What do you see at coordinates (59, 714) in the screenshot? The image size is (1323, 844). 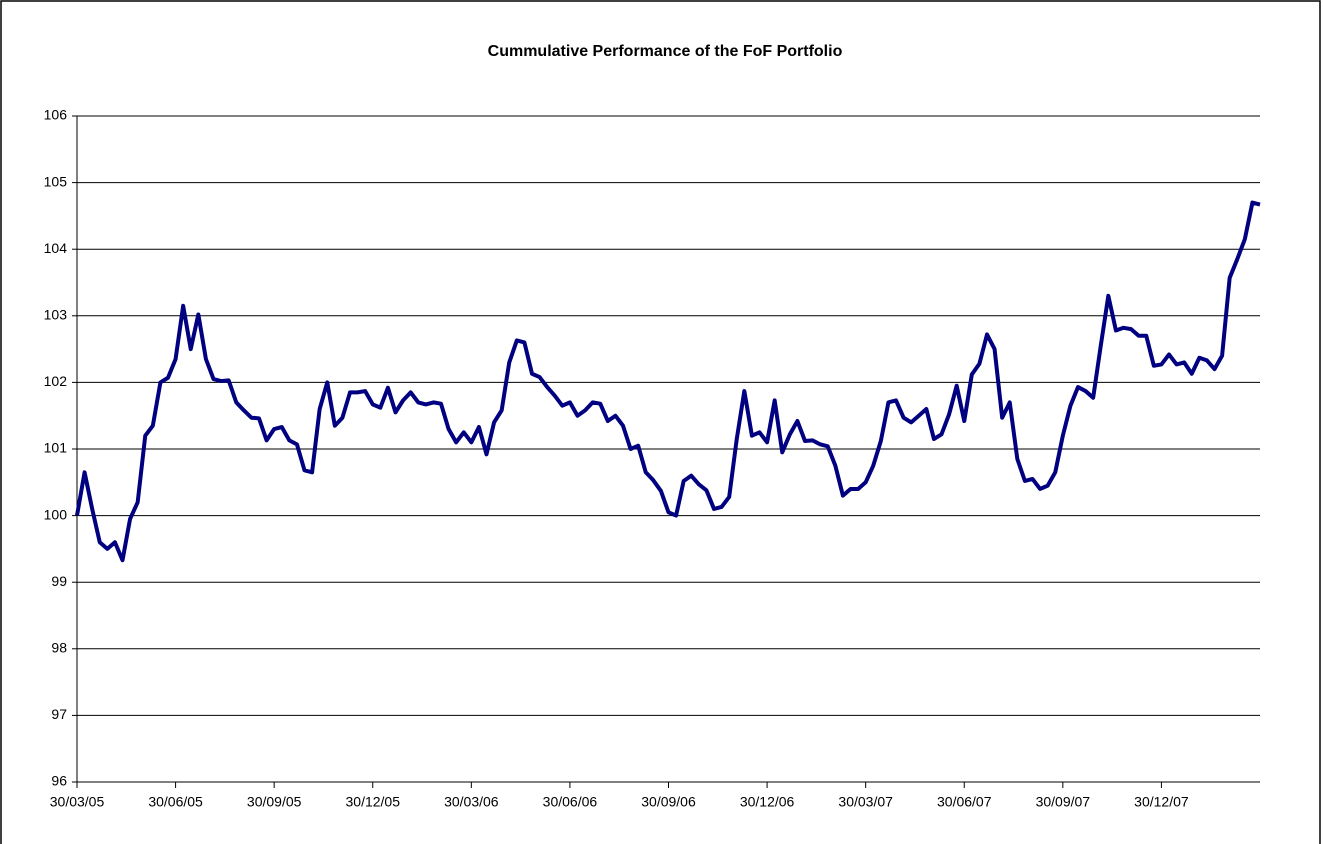 I see `y-tick-label: 97` at bounding box center [59, 714].